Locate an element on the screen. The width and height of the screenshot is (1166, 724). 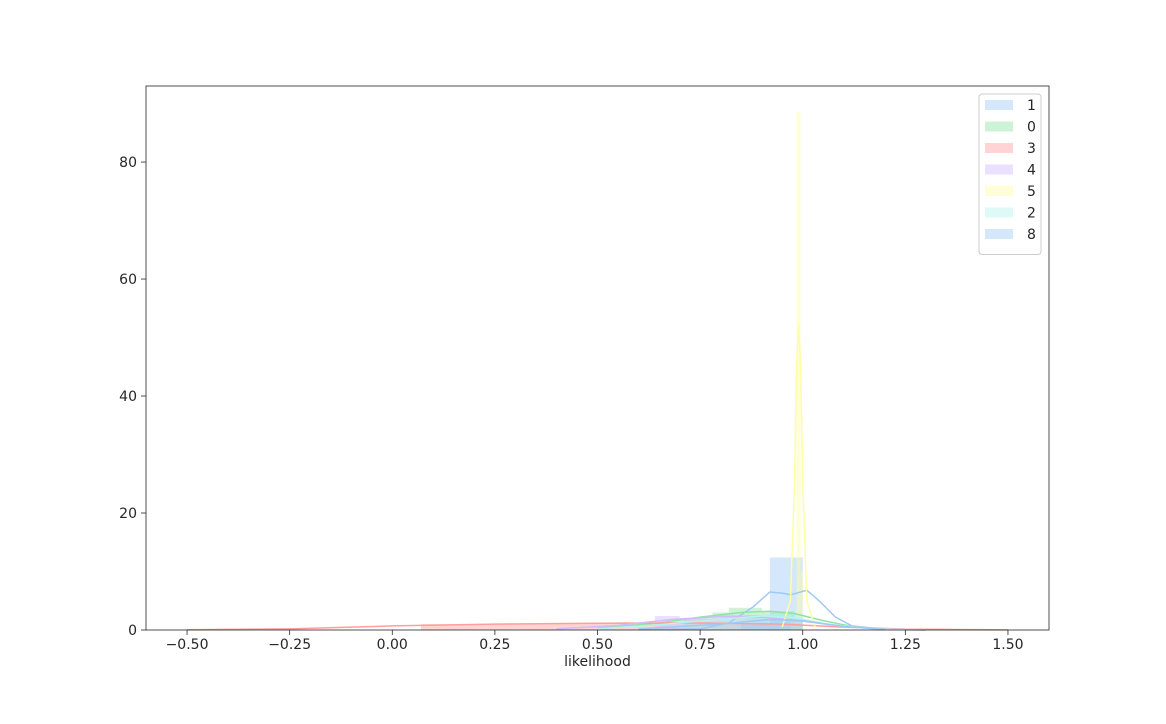
legend-label-2: 2 is located at coordinates (1031, 214).